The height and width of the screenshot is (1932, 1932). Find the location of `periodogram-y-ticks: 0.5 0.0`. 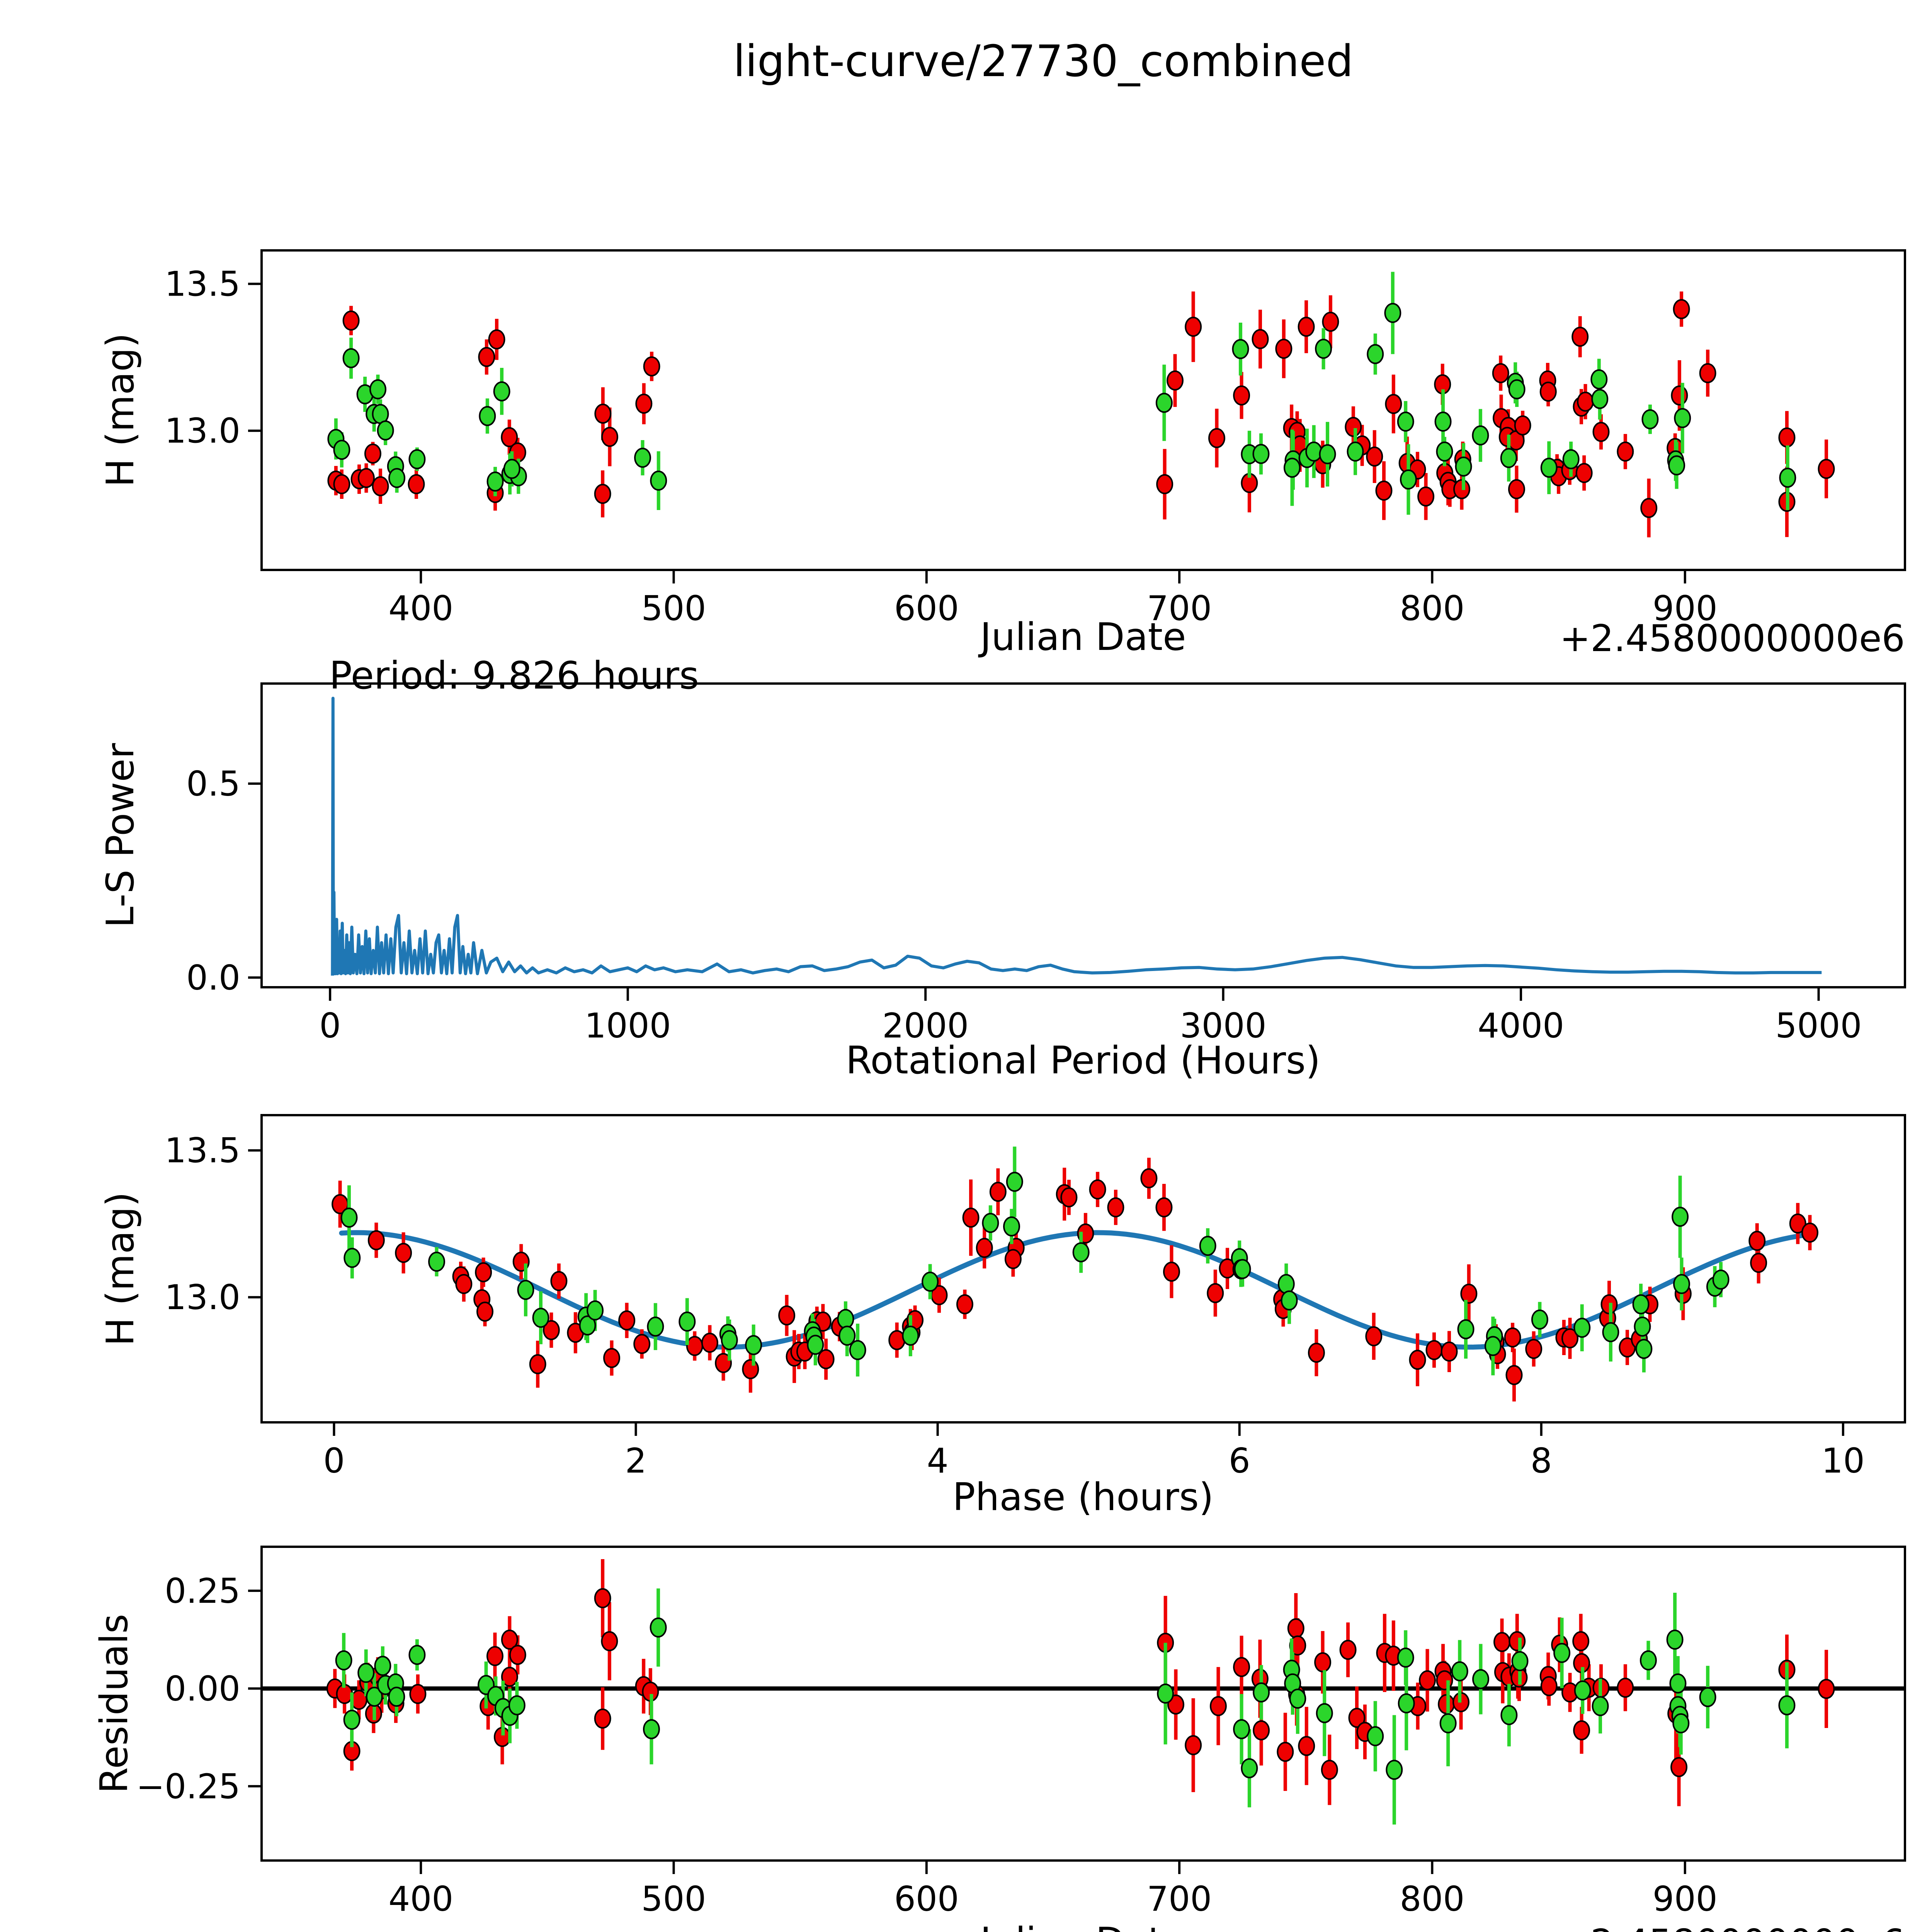

periodogram-y-ticks: 0.5 0.0 is located at coordinates (224, 881).